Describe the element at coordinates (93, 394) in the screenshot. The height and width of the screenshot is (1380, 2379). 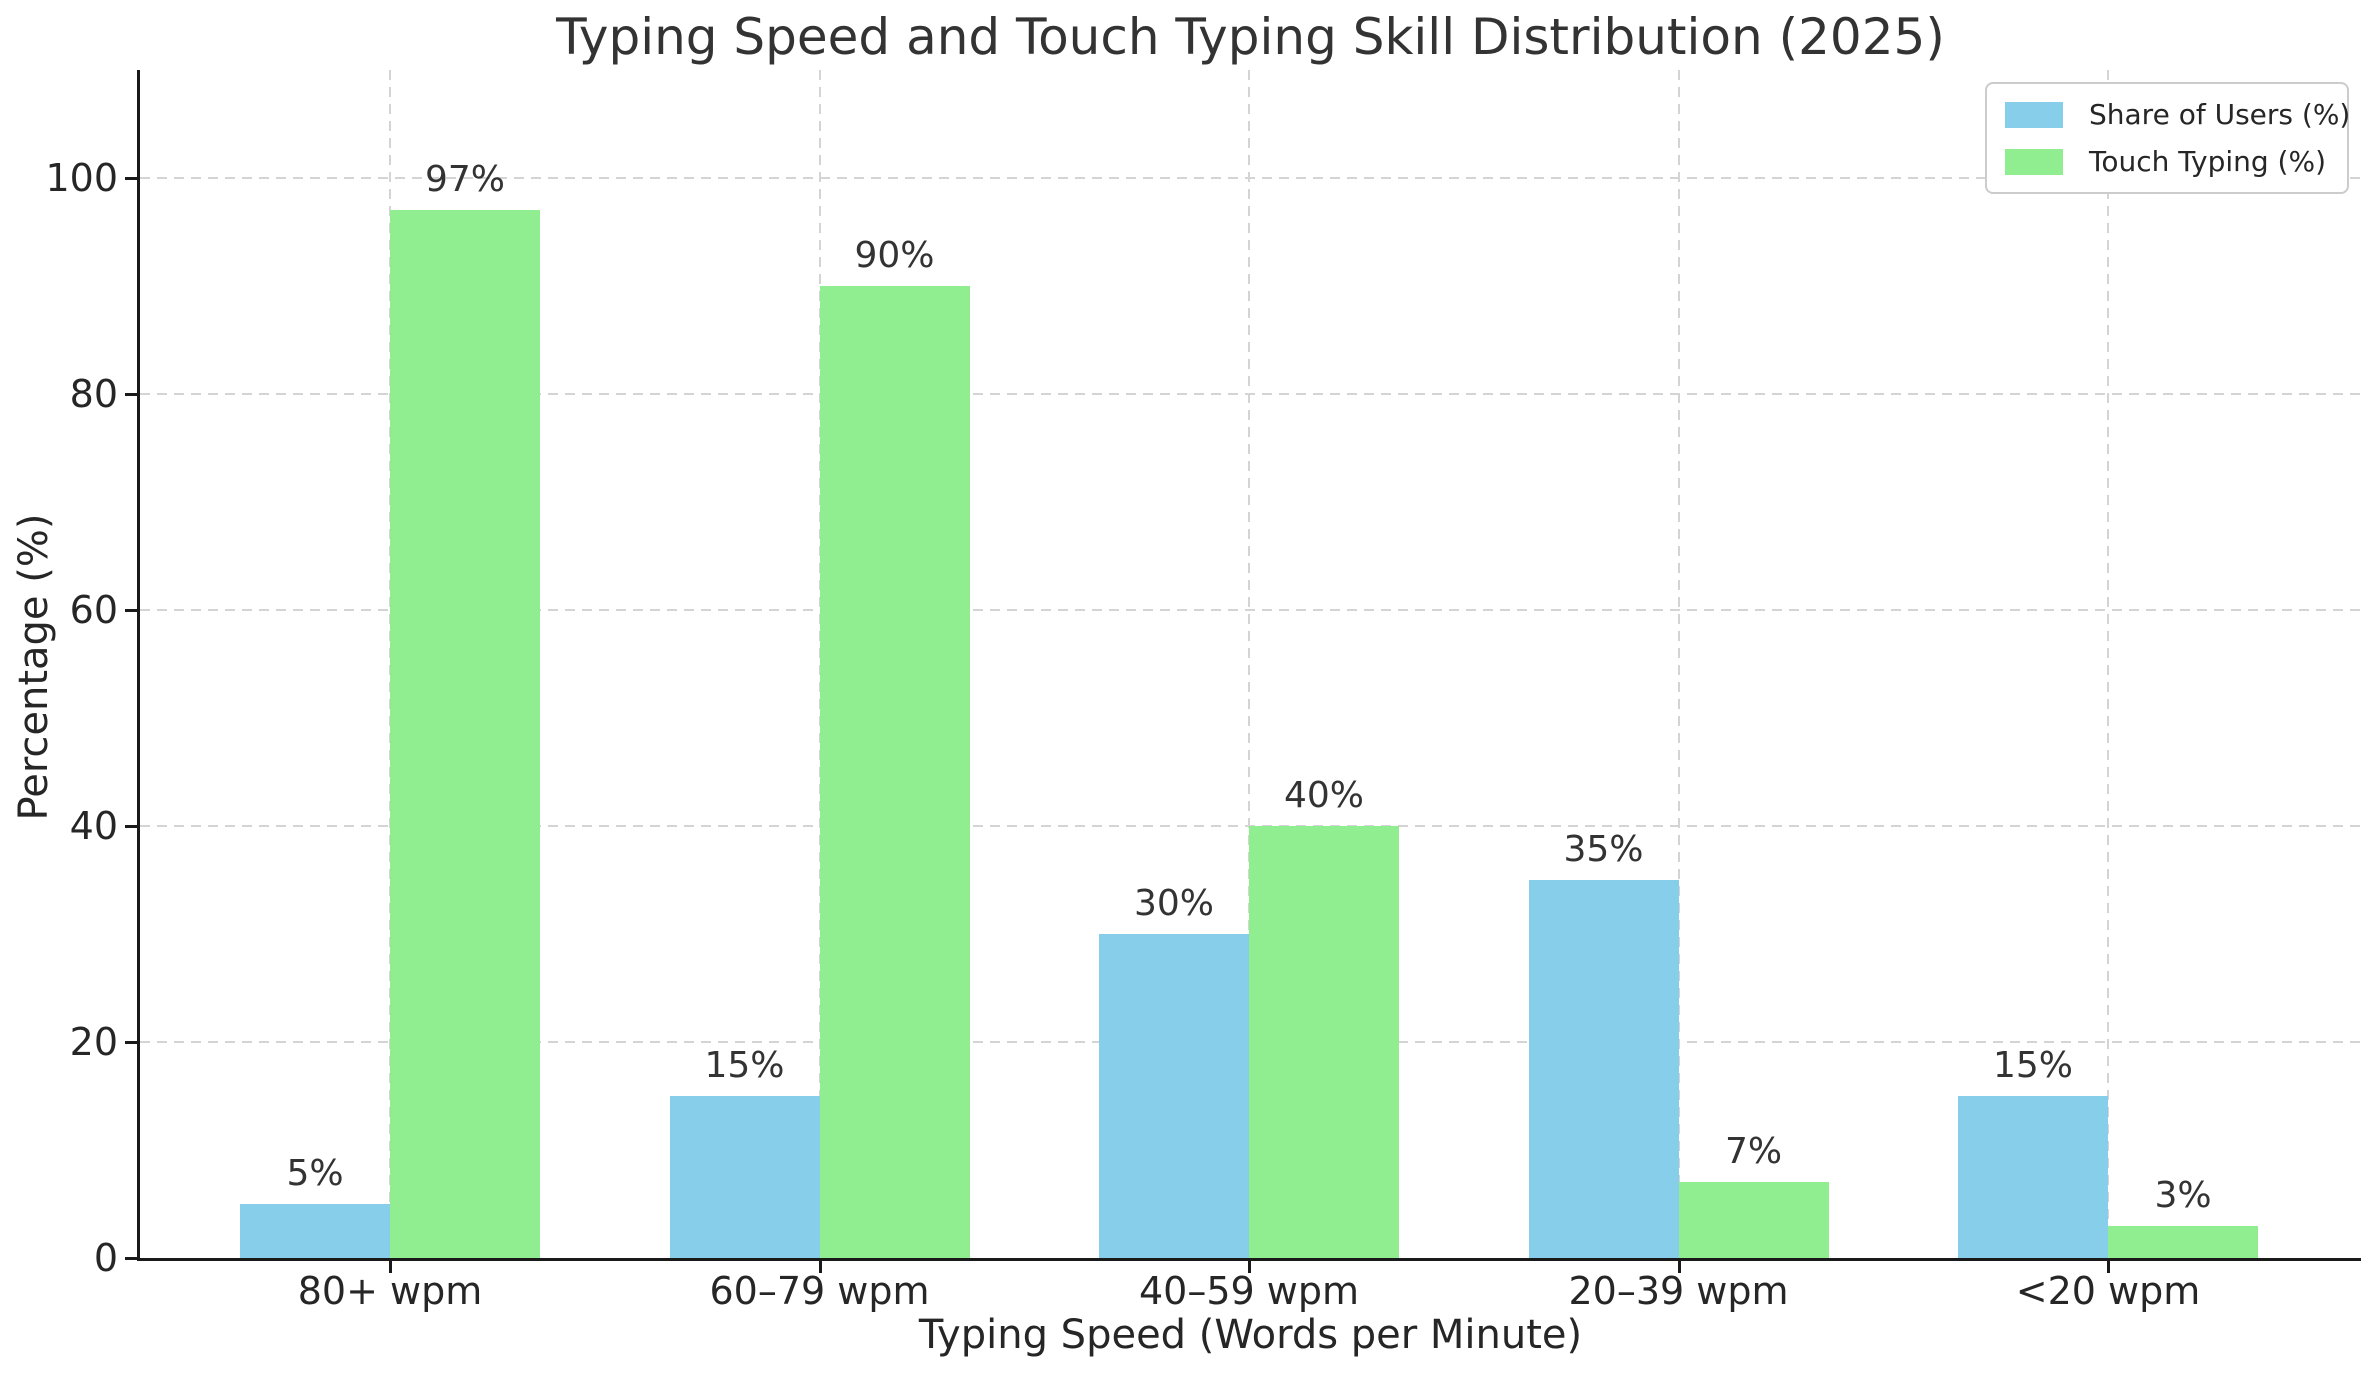
I see `y-tick-label-80: 80` at that location.